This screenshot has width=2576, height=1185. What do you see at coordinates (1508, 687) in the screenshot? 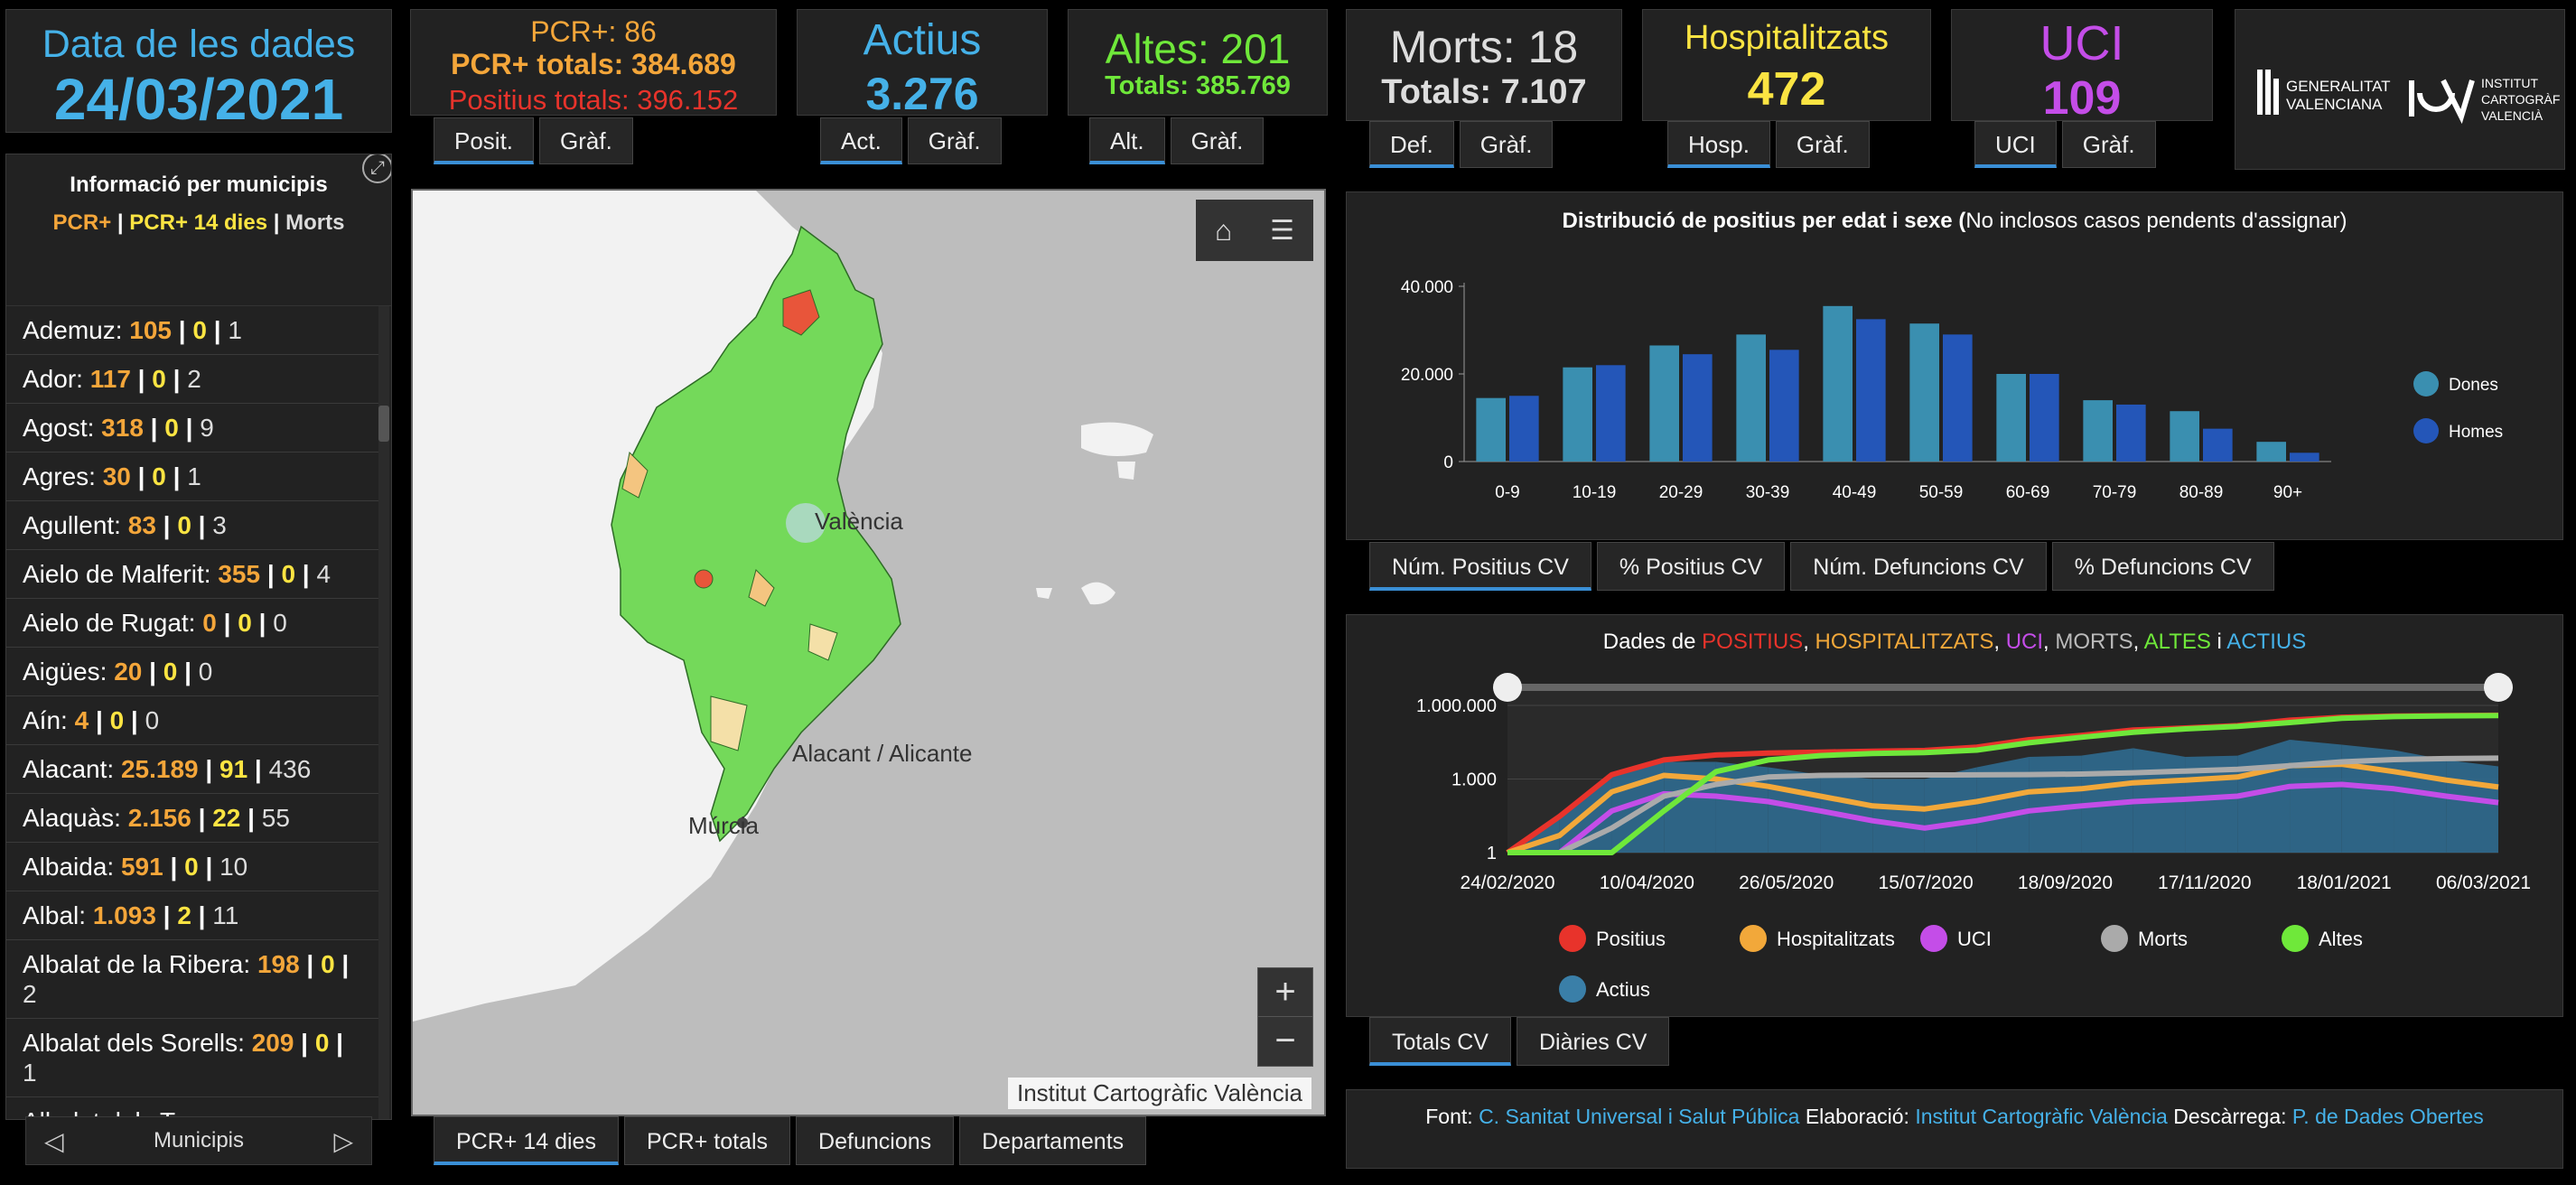
I see `range-handle-left` at bounding box center [1508, 687].